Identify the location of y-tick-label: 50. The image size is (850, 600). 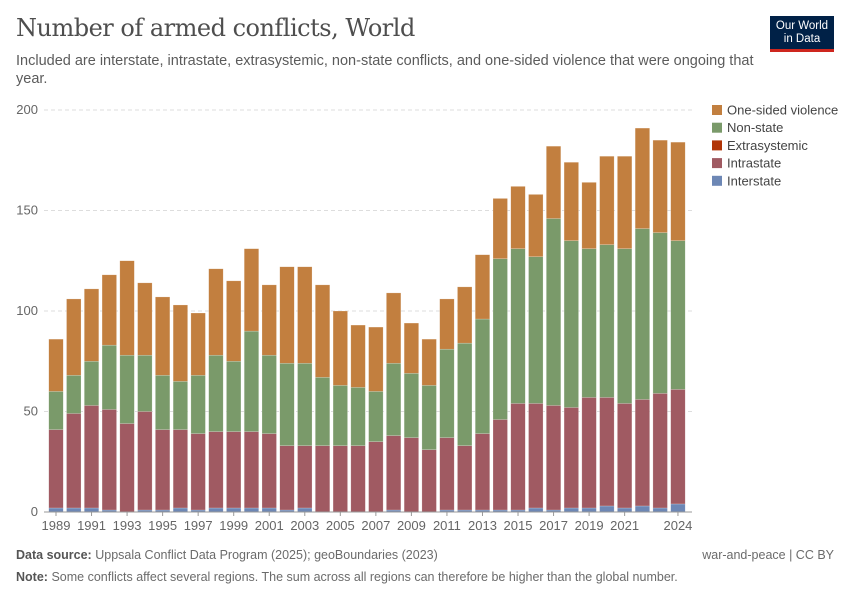
(31, 411).